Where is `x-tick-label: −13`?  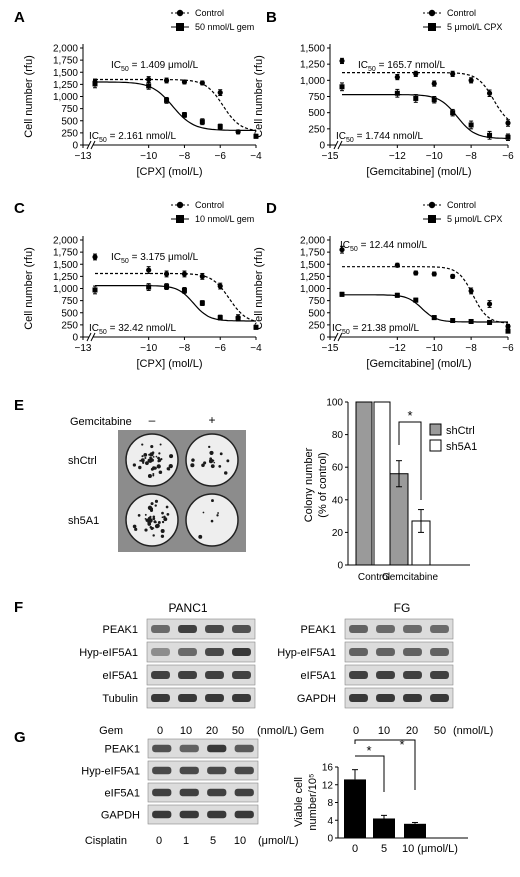 x-tick-label: −13 is located at coordinates (83, 156).